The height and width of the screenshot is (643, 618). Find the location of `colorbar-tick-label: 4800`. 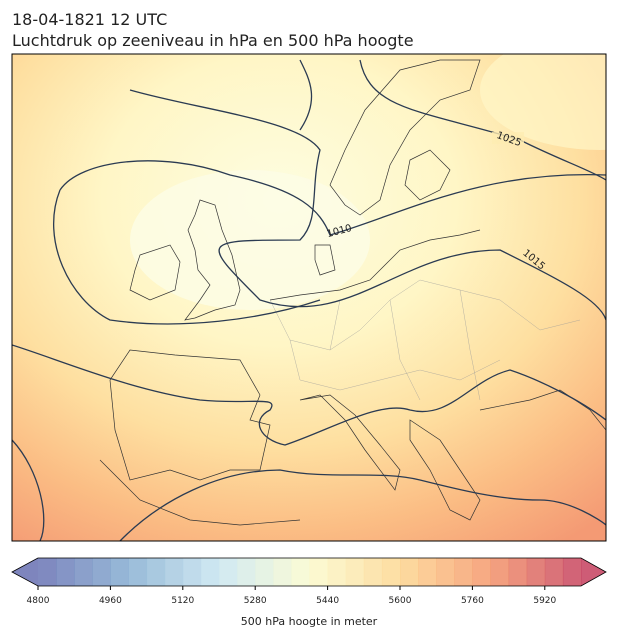

colorbar-tick-label: 4800 is located at coordinates (38, 601).